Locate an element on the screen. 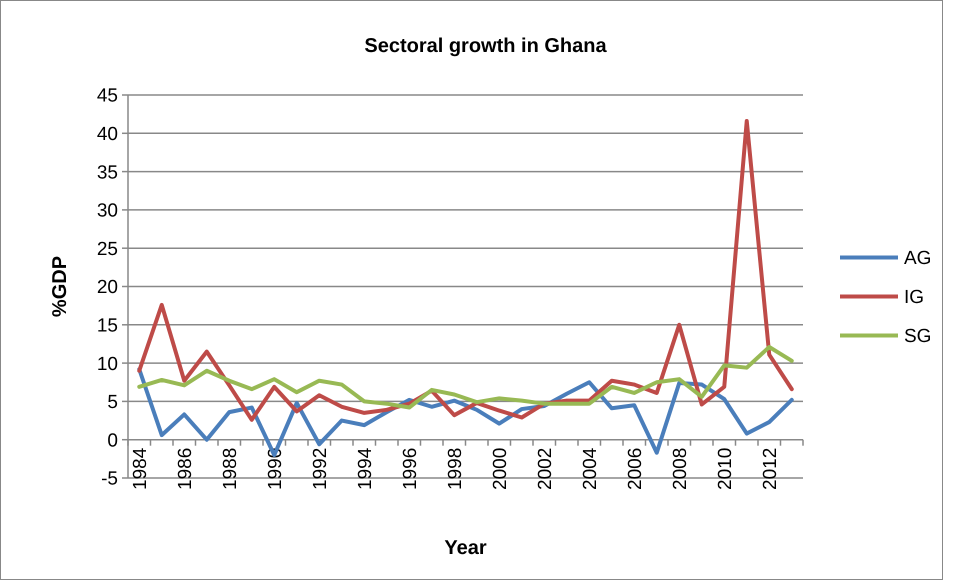 The width and height of the screenshot is (954, 580). x-tick-label: 2000 is located at coordinates (500, 469).